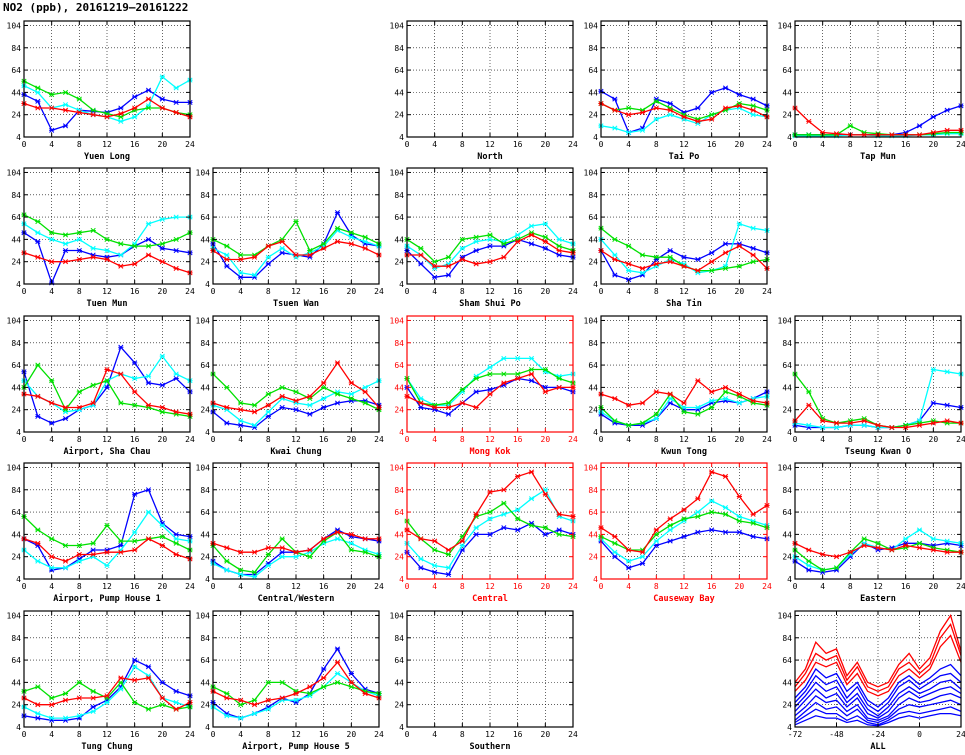 Image resolution: width=965 pixels, height=755 pixels. Describe the element at coordinates (352, 439) in the screenshot. I see `x-tick-label: 20` at that location.